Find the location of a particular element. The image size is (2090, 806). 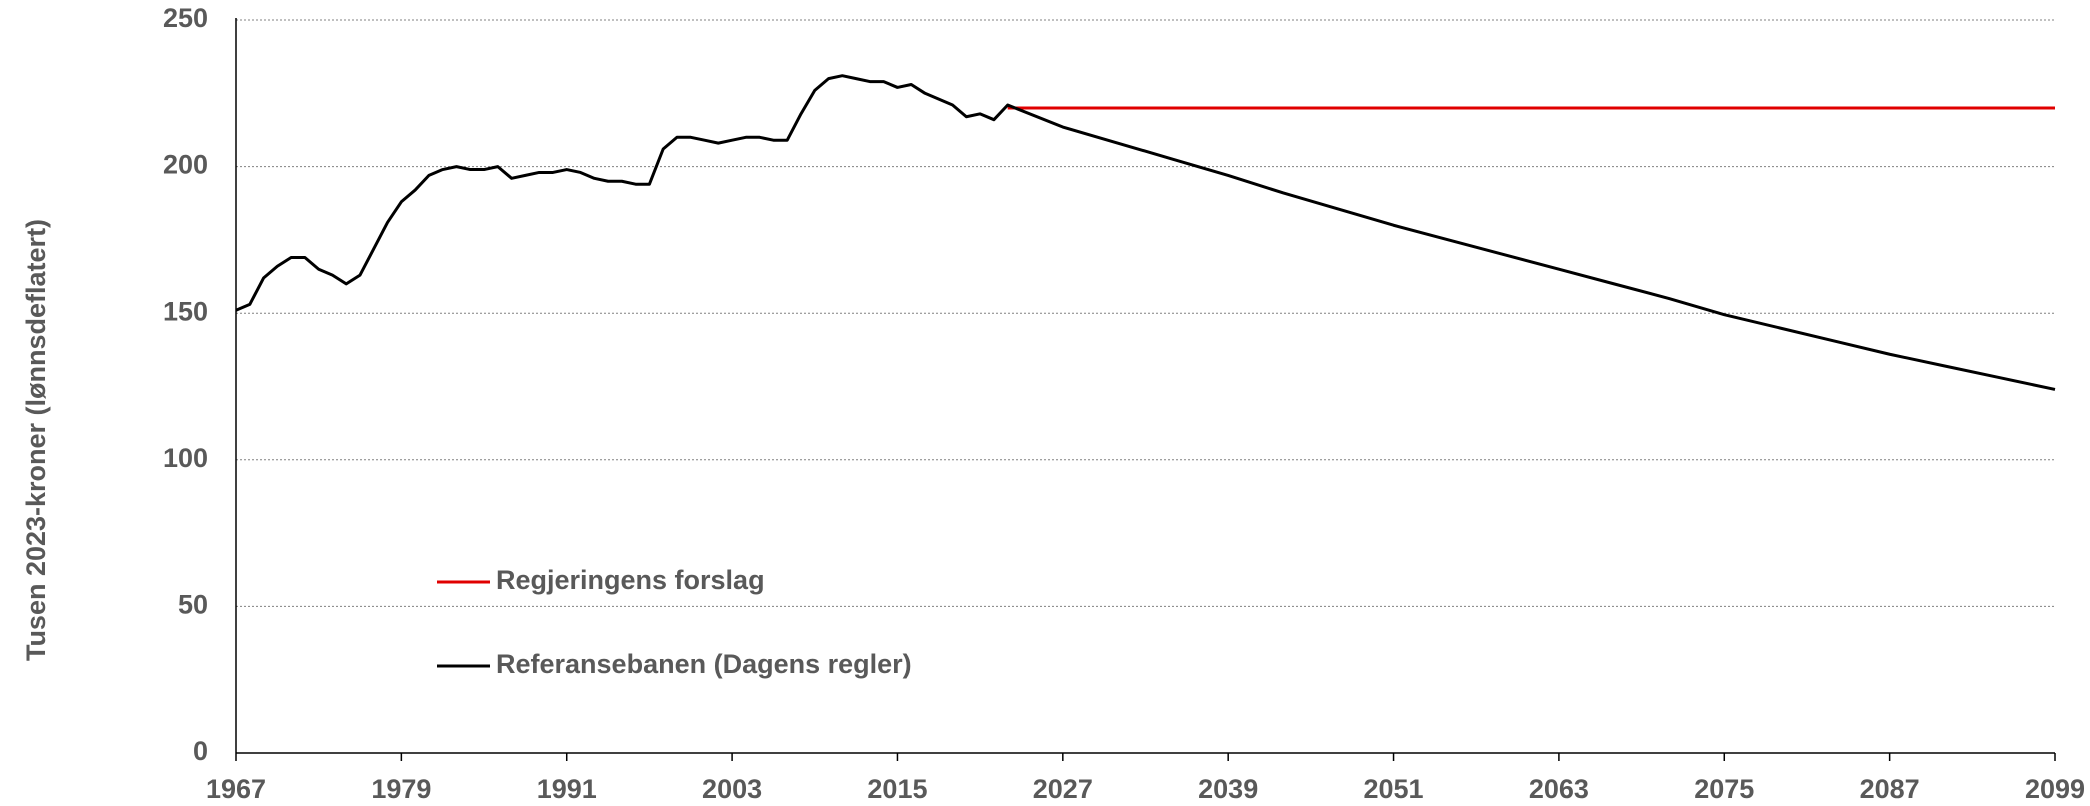

x-tick-label: 2003 is located at coordinates (732, 789).